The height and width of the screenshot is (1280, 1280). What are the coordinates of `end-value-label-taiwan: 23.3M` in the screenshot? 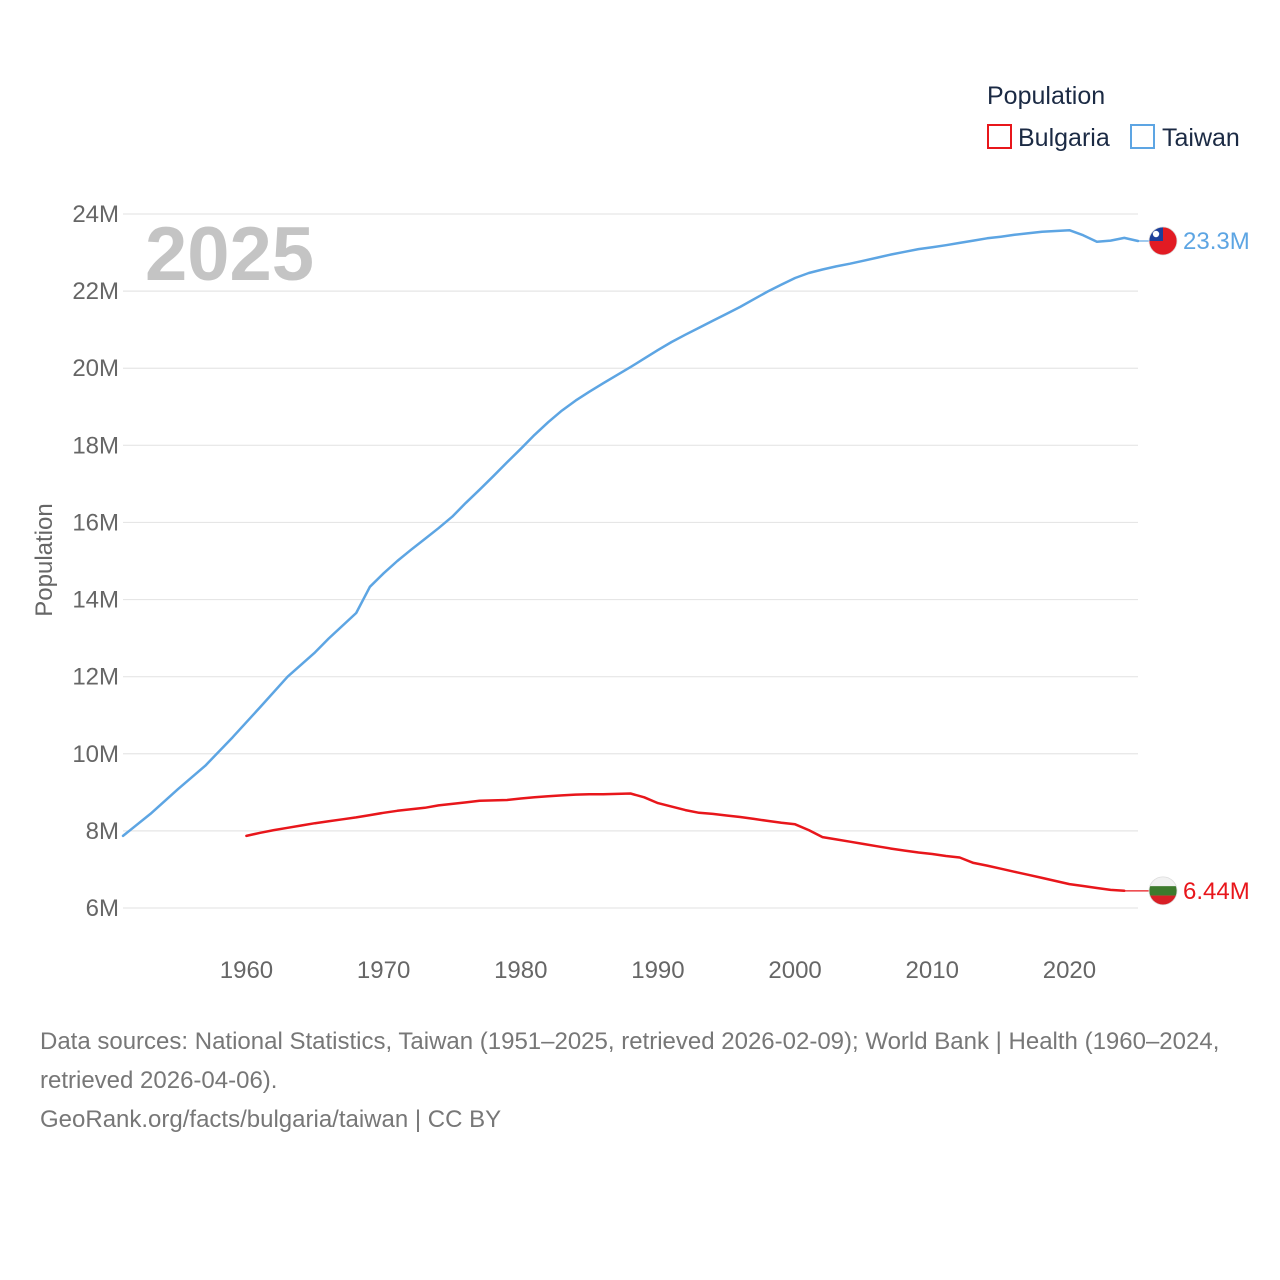 It's located at (1216, 241).